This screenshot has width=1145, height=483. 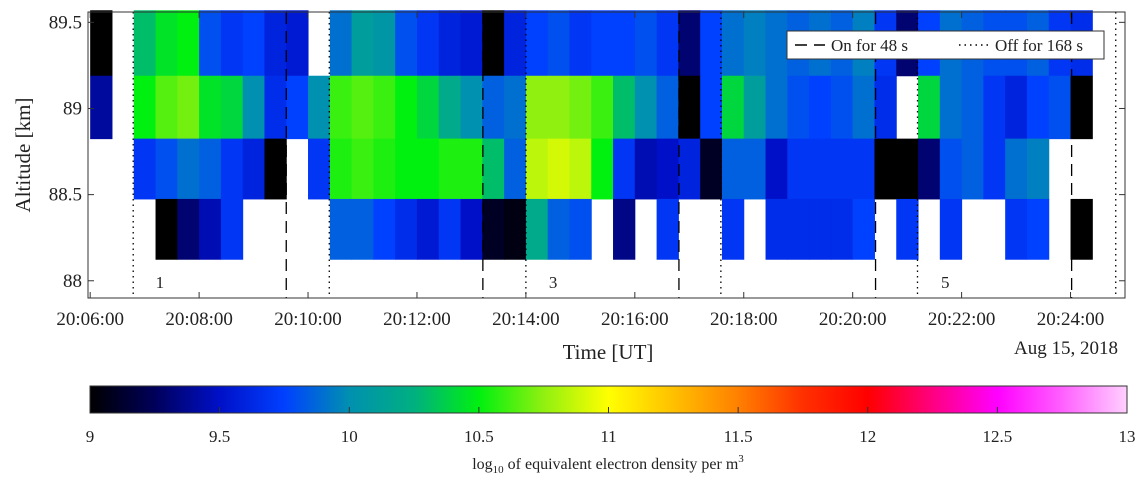 I want to click on colorbar-tick-label: 12.5, so click(x=998, y=436).